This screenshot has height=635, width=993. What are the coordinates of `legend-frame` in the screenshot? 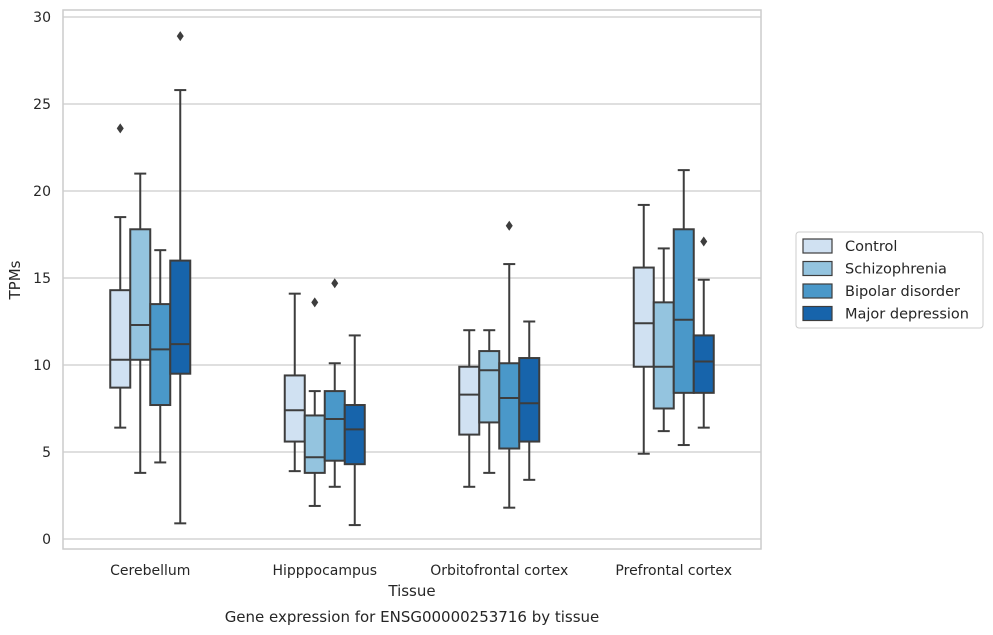 It's located at (889, 280).